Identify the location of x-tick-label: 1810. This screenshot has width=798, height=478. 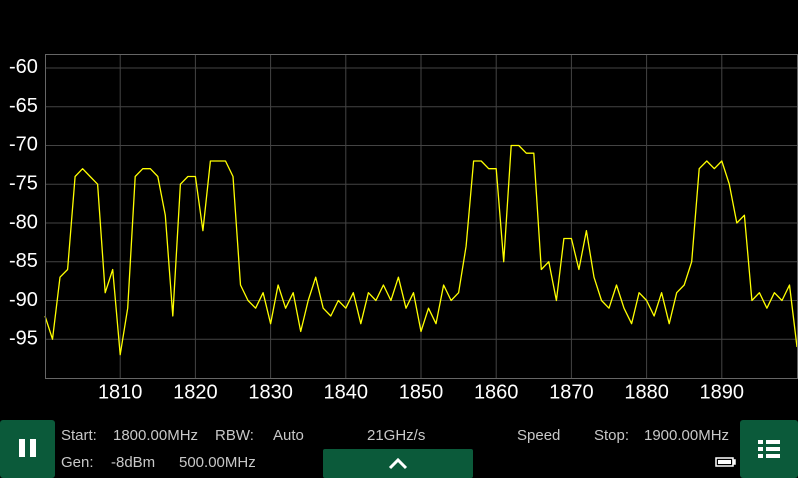
(120, 392).